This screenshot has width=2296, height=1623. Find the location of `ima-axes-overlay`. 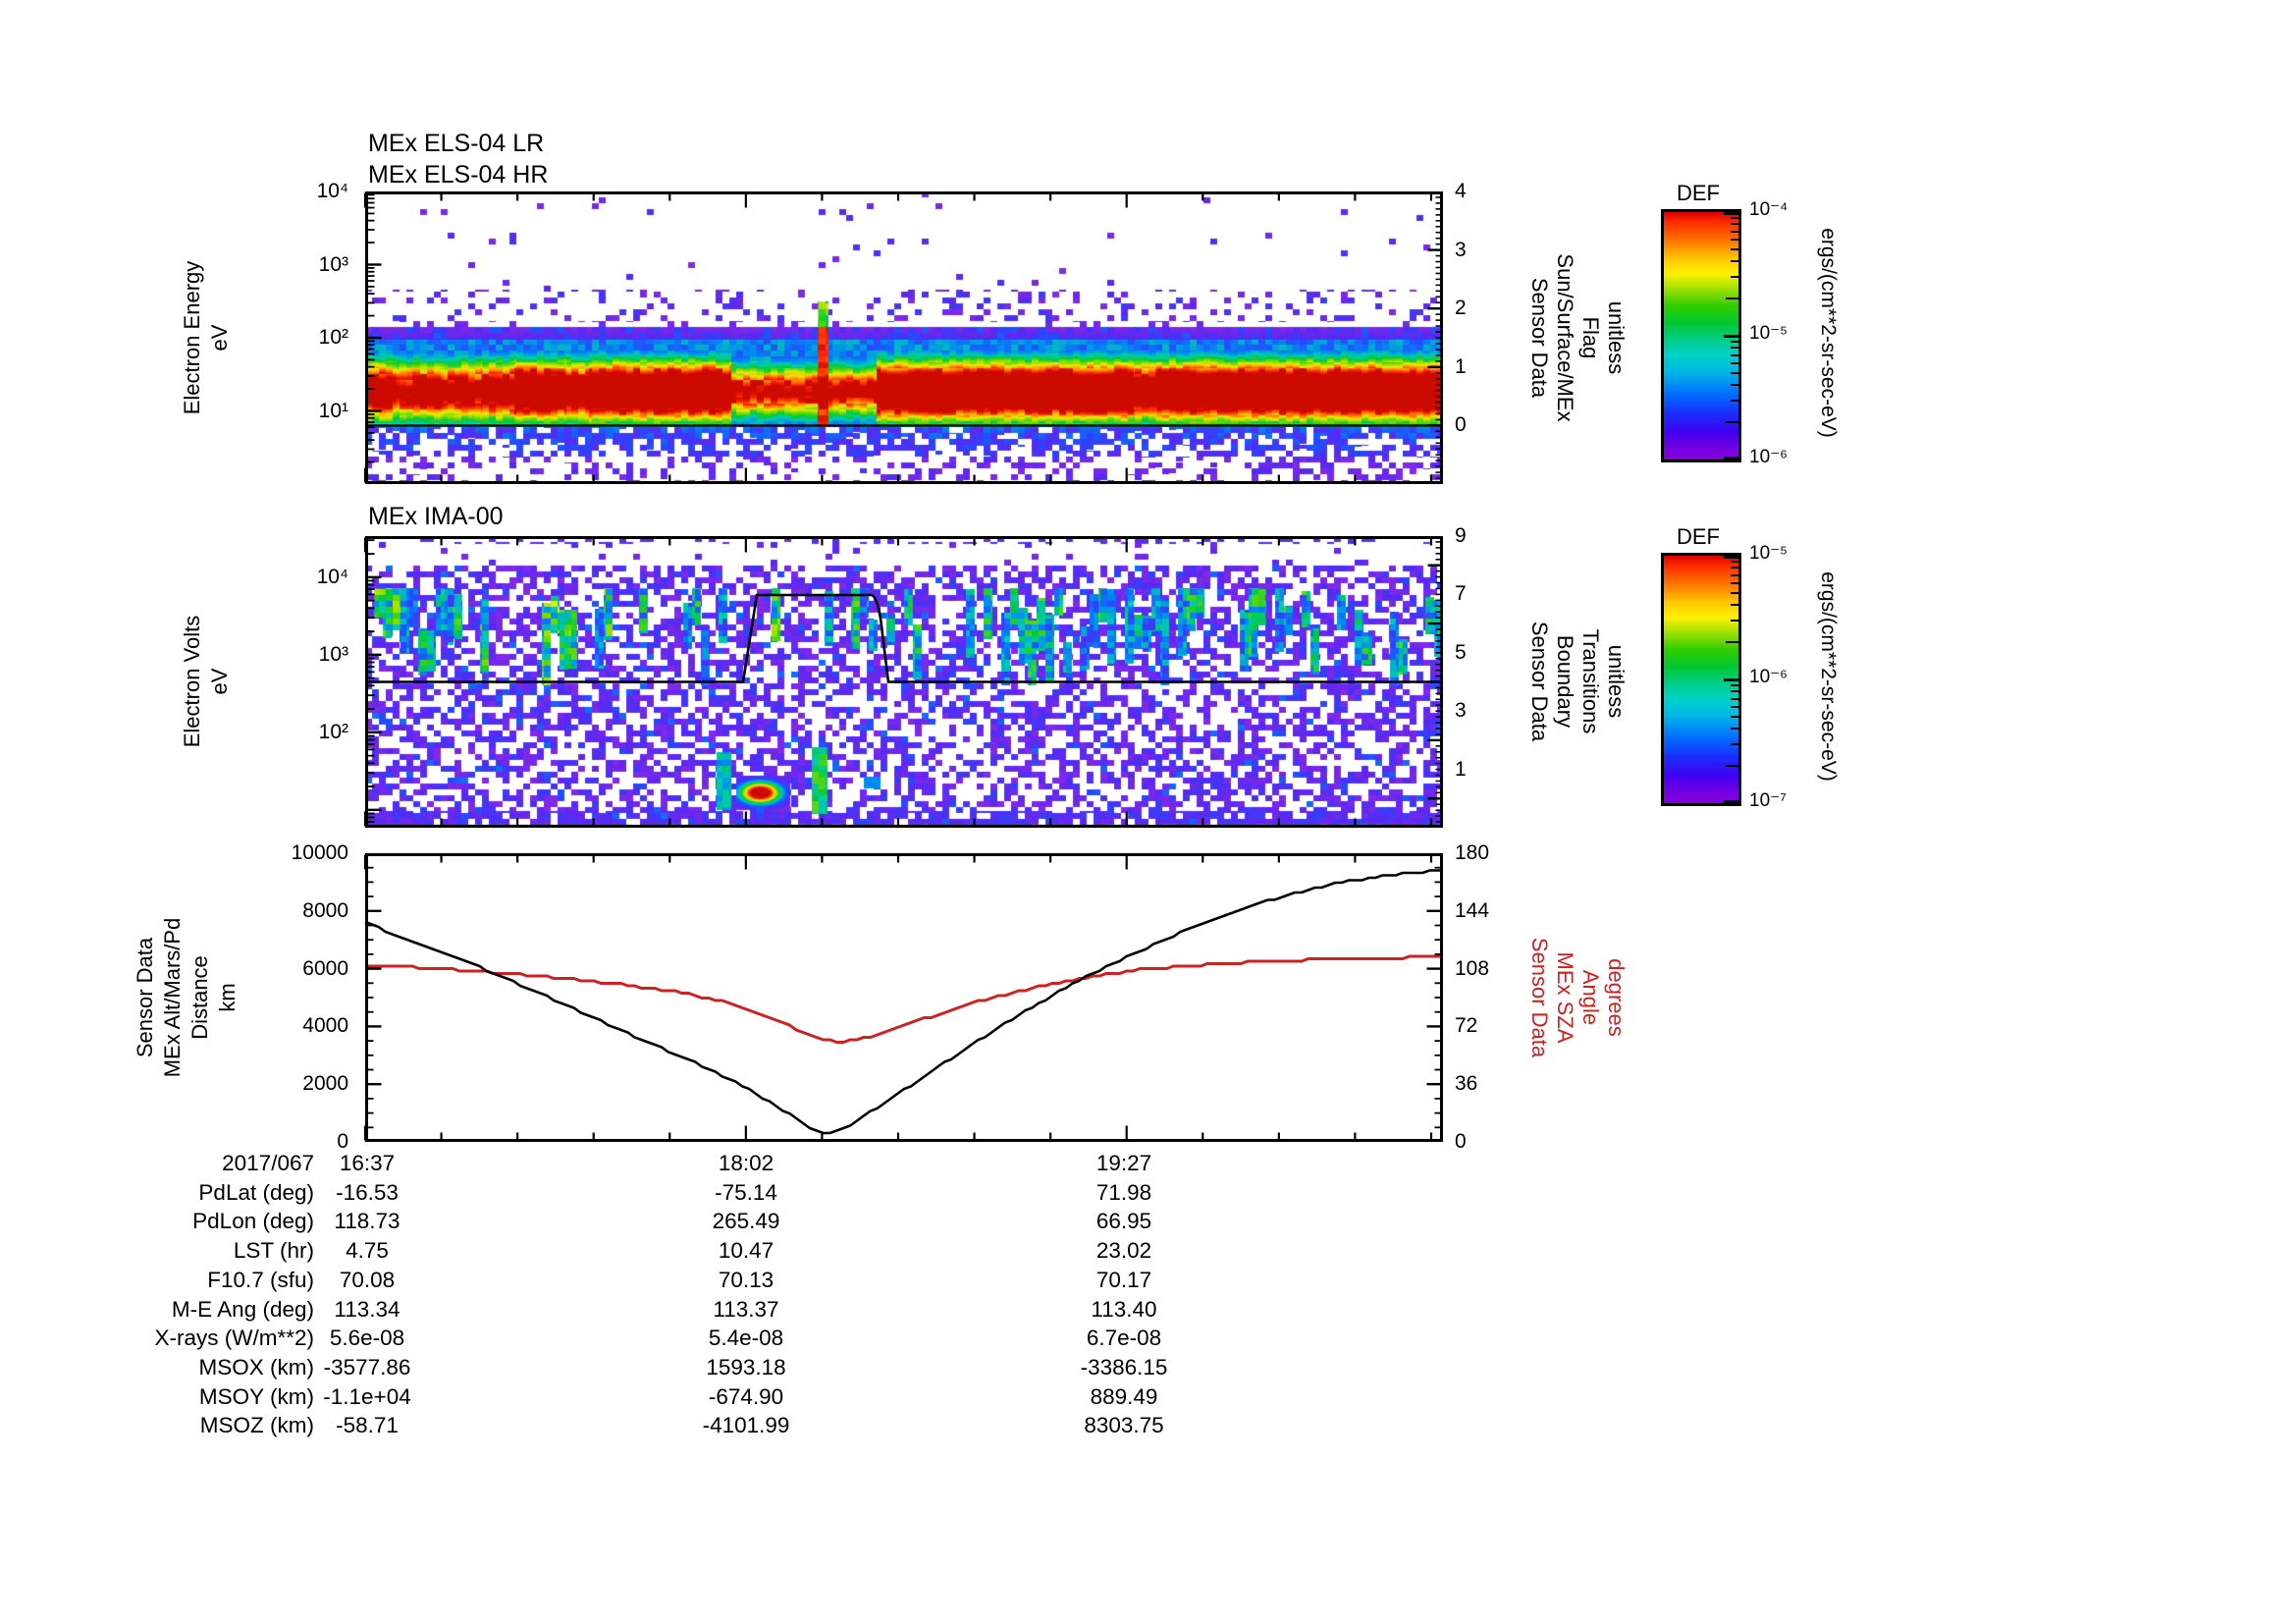

ima-axes-overlay is located at coordinates (903, 682).